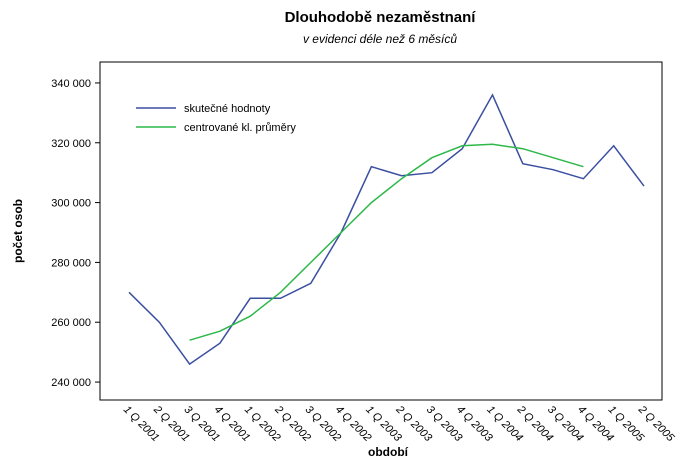  I want to click on y-tick-label: 320 000, so click(71, 144).